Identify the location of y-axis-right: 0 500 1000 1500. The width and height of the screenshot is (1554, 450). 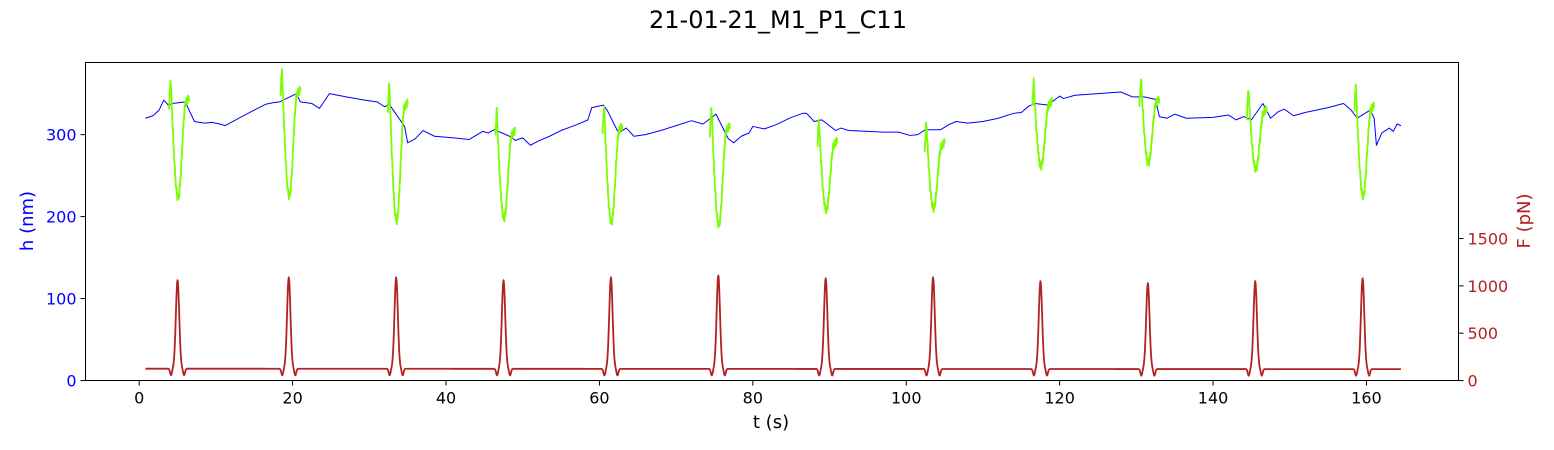
(1483, 310).